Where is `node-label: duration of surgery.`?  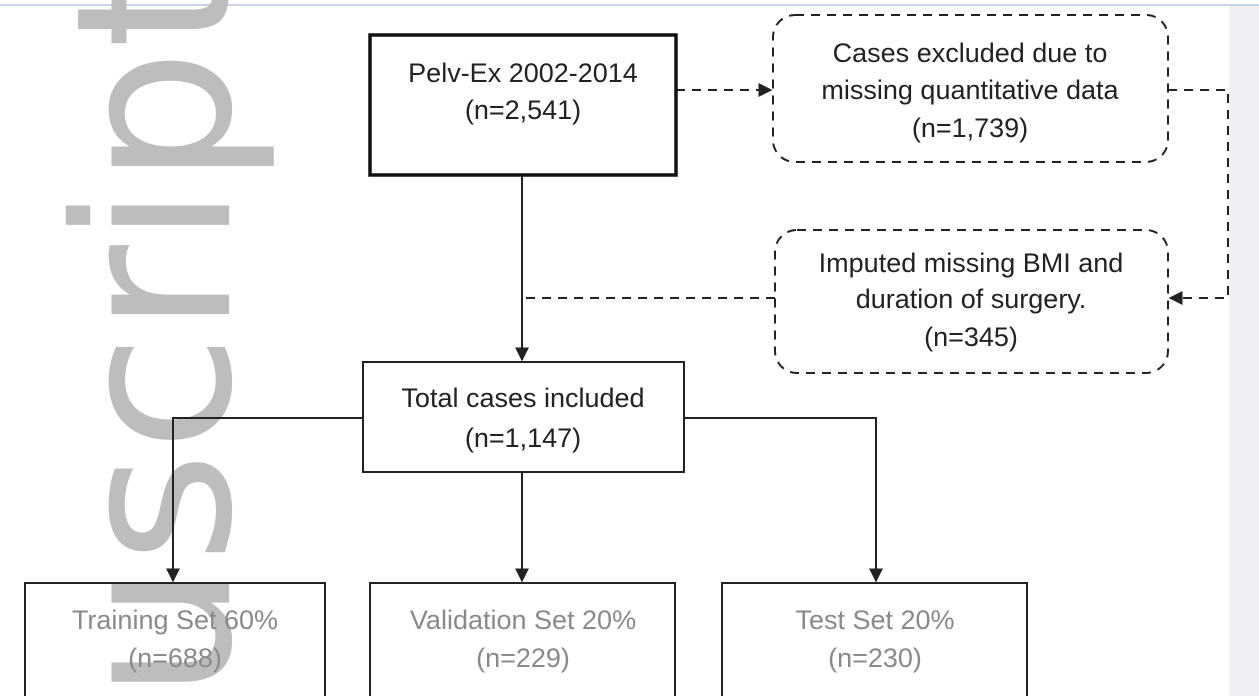 node-label: duration of surgery. is located at coordinates (971, 299).